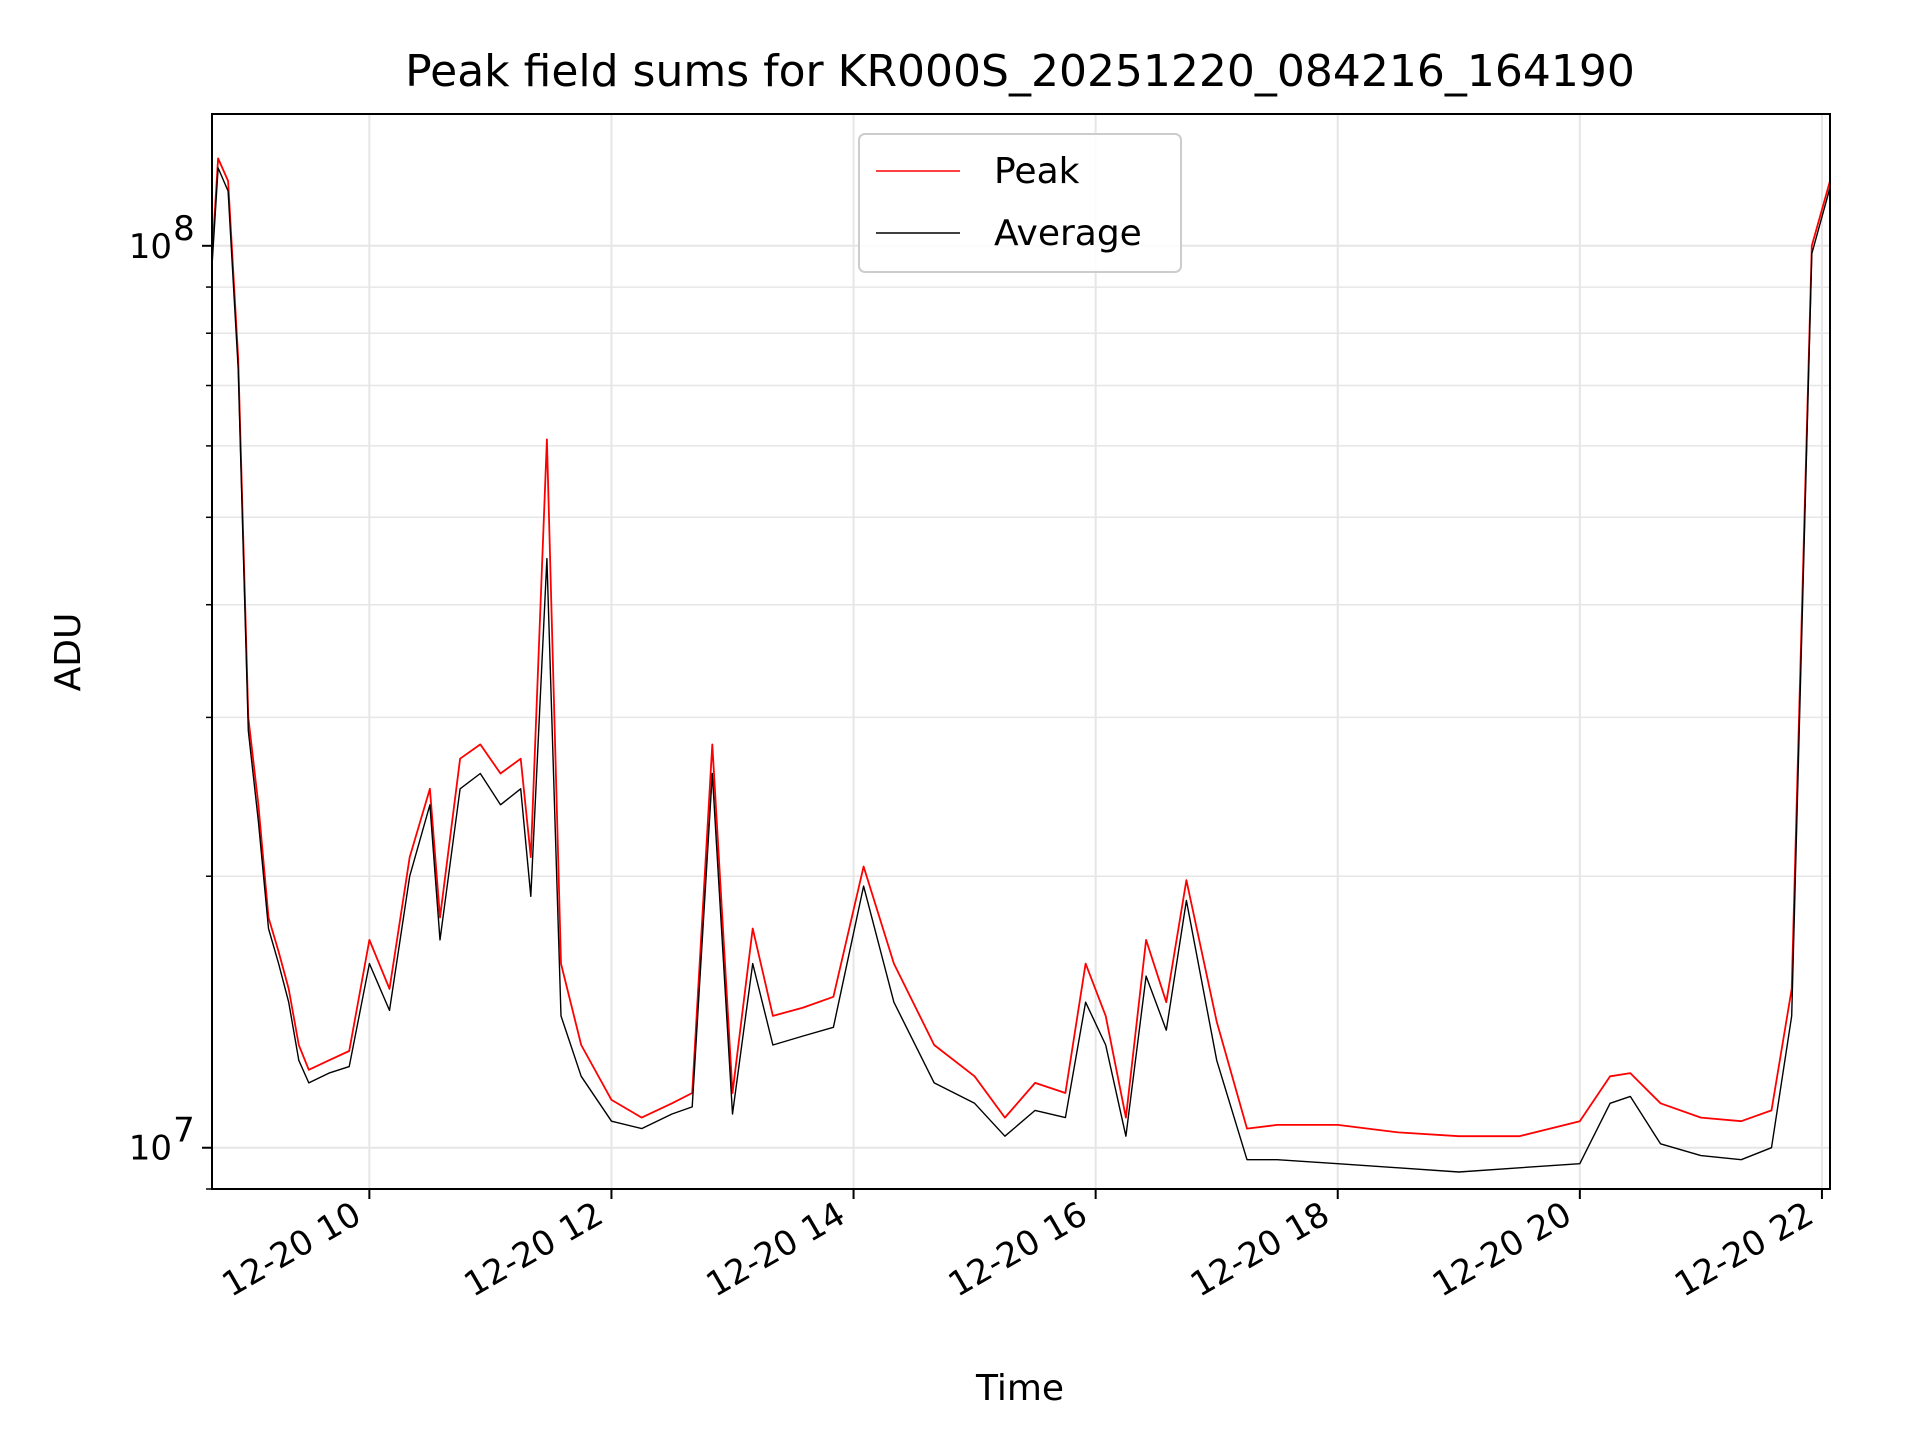 The image size is (1920, 1440). What do you see at coordinates (1037, 171) in the screenshot?
I see `legend-label-peak: Peak` at bounding box center [1037, 171].